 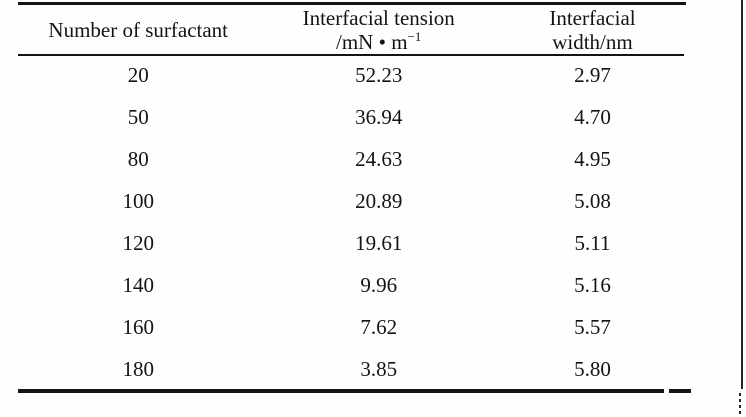 I want to click on cell-interfacial-tension: 20.89, so click(x=379, y=200).